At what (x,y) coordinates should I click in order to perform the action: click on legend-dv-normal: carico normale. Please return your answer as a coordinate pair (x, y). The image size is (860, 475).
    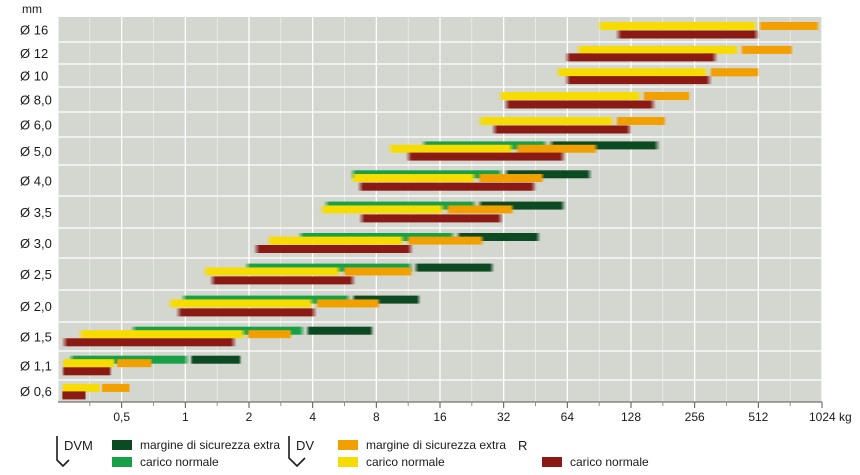
    Looking at the image, I should click on (391, 462).